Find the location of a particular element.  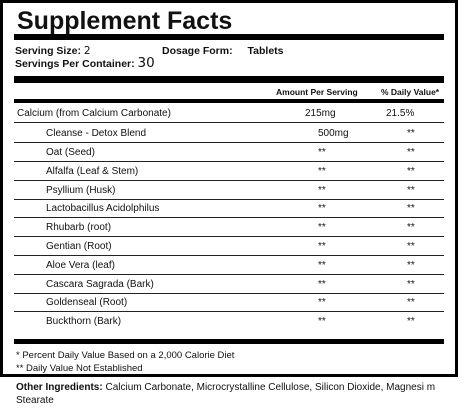

dosage-form-label: Dosage Form: is located at coordinates (197, 51).